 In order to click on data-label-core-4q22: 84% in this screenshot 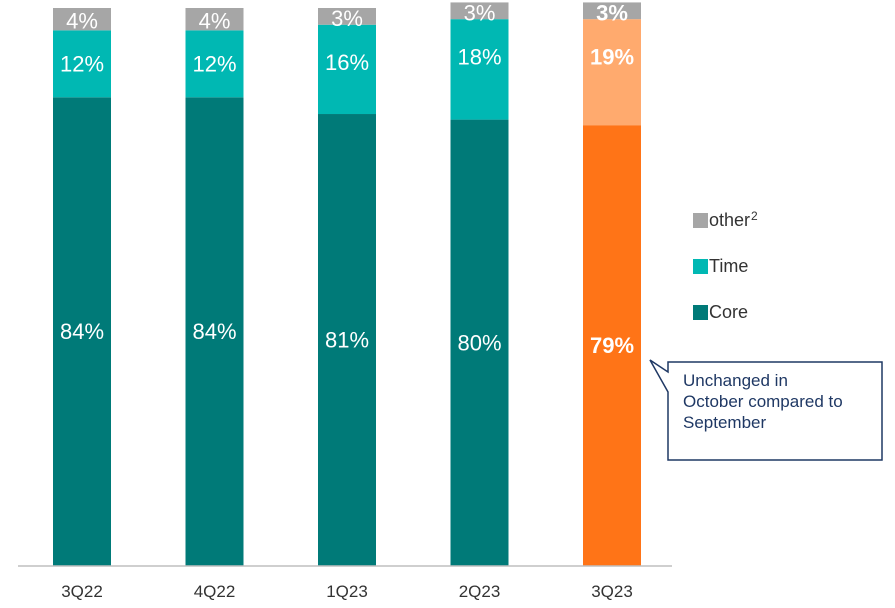, I will do `click(214, 331)`.